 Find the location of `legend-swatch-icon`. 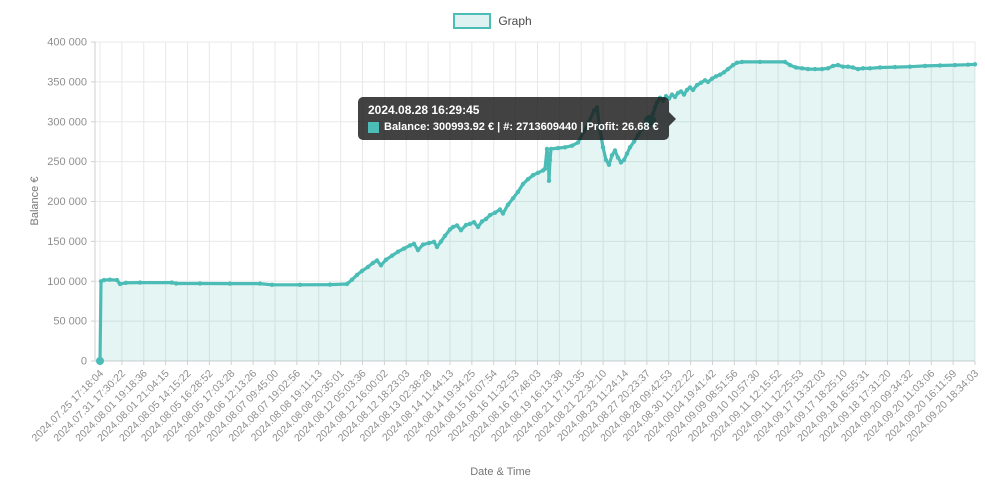

legend-swatch-icon is located at coordinates (472, 21).